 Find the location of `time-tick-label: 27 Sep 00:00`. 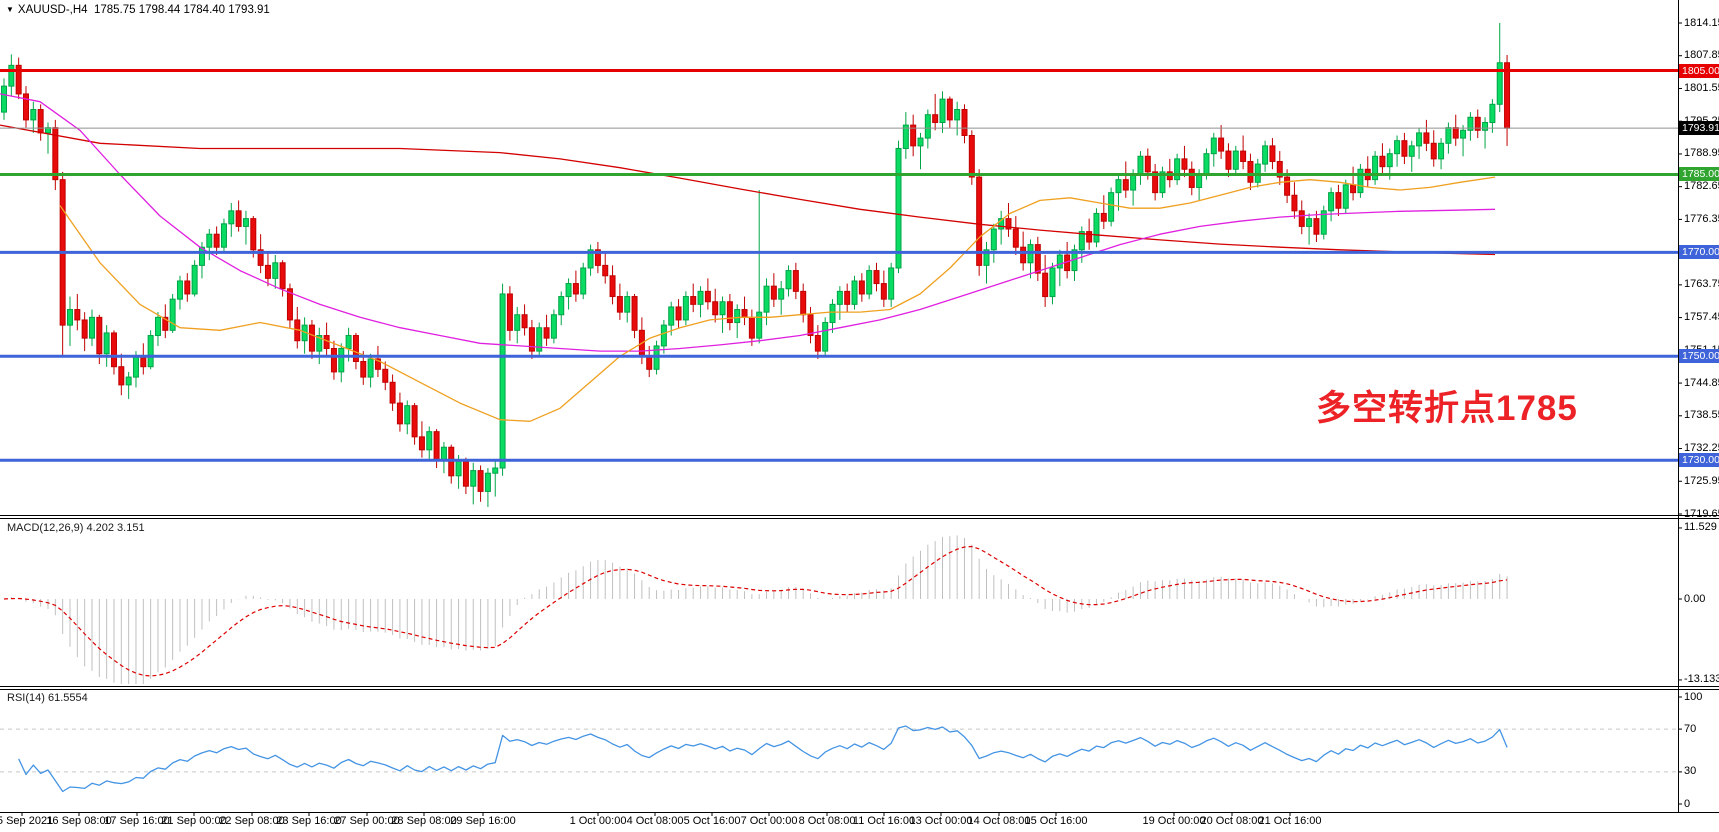

time-tick-label: 27 Sep 00:00 is located at coordinates (367, 821).